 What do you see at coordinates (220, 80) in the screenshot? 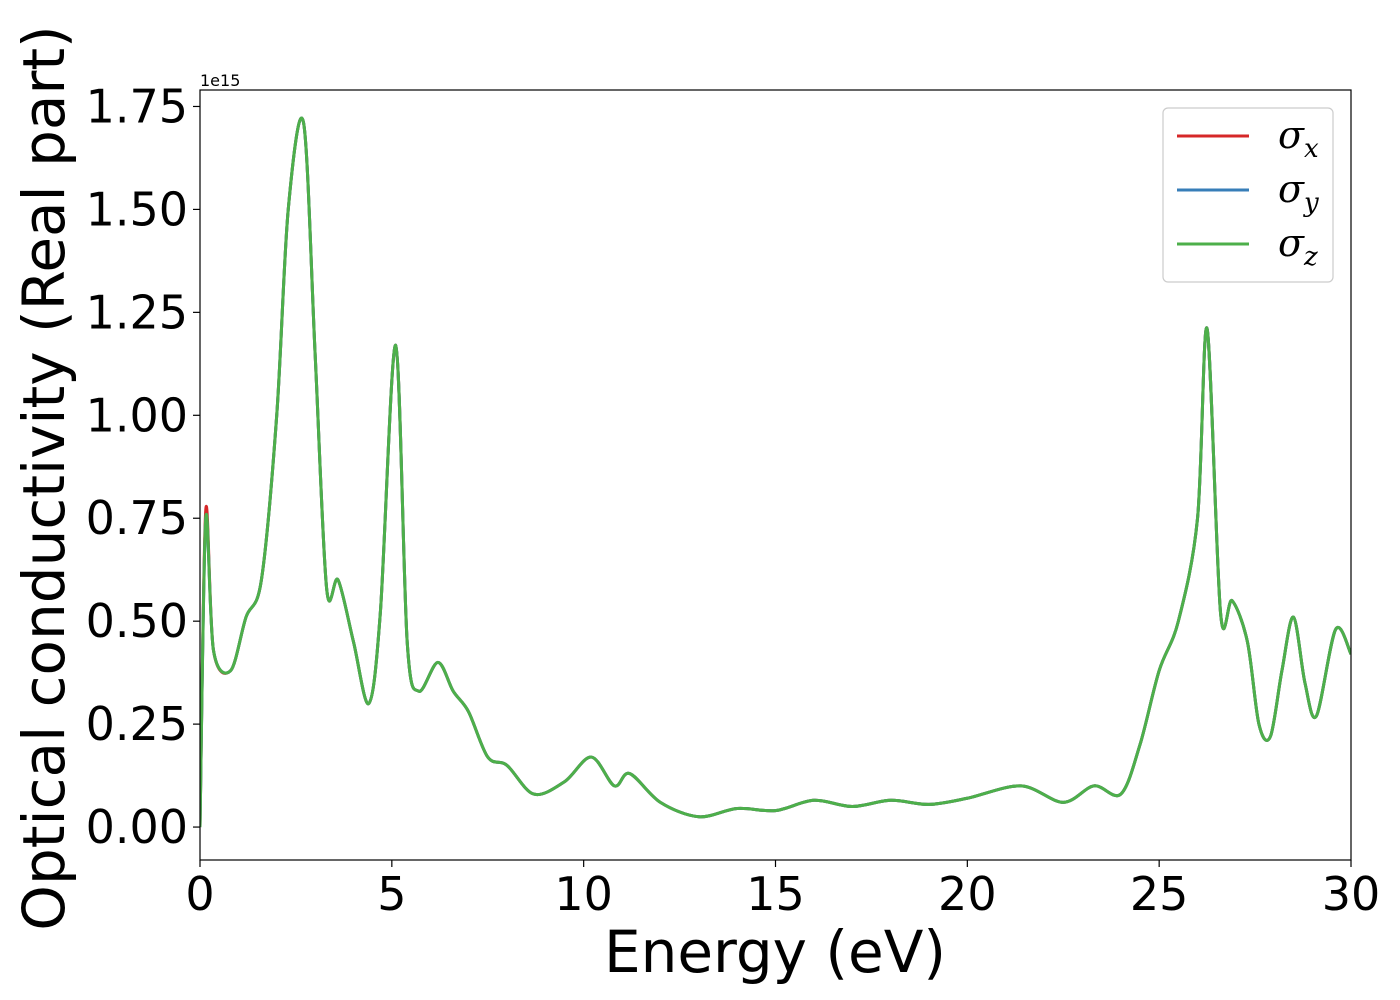
I see `y-offset-text: 1e15` at bounding box center [220, 80].